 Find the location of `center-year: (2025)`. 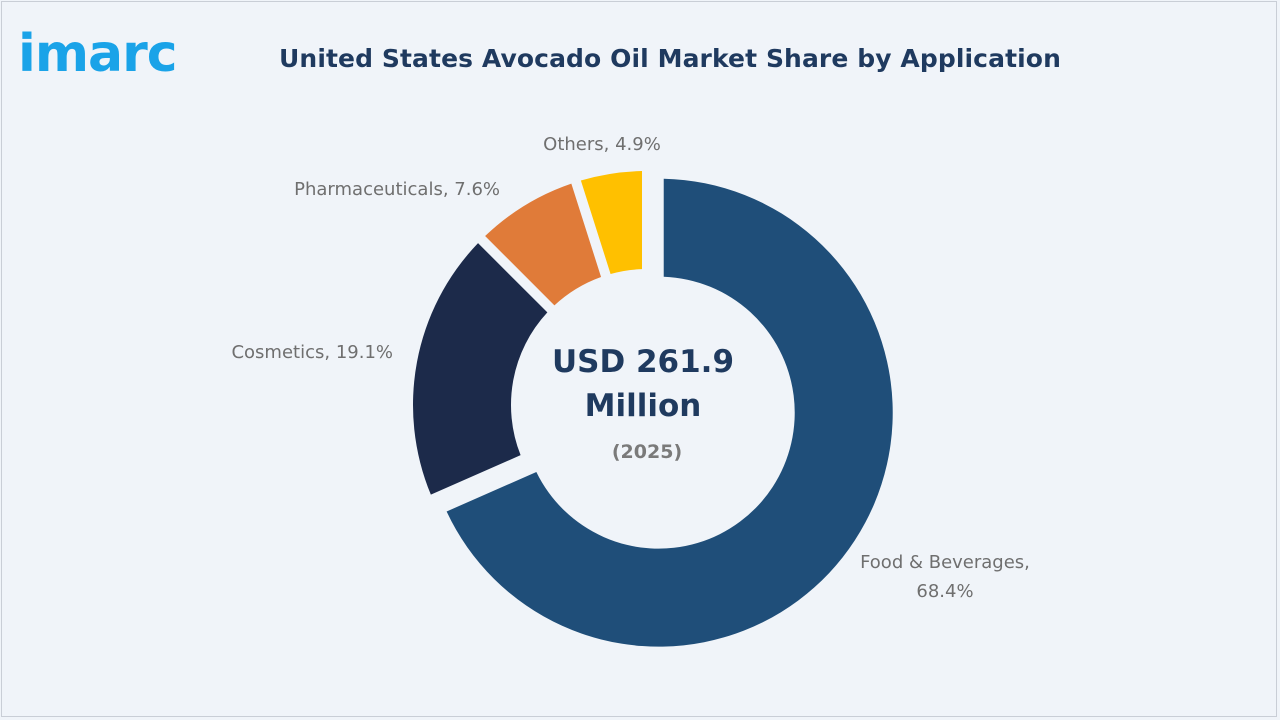

center-year: (2025) is located at coordinates (647, 452).